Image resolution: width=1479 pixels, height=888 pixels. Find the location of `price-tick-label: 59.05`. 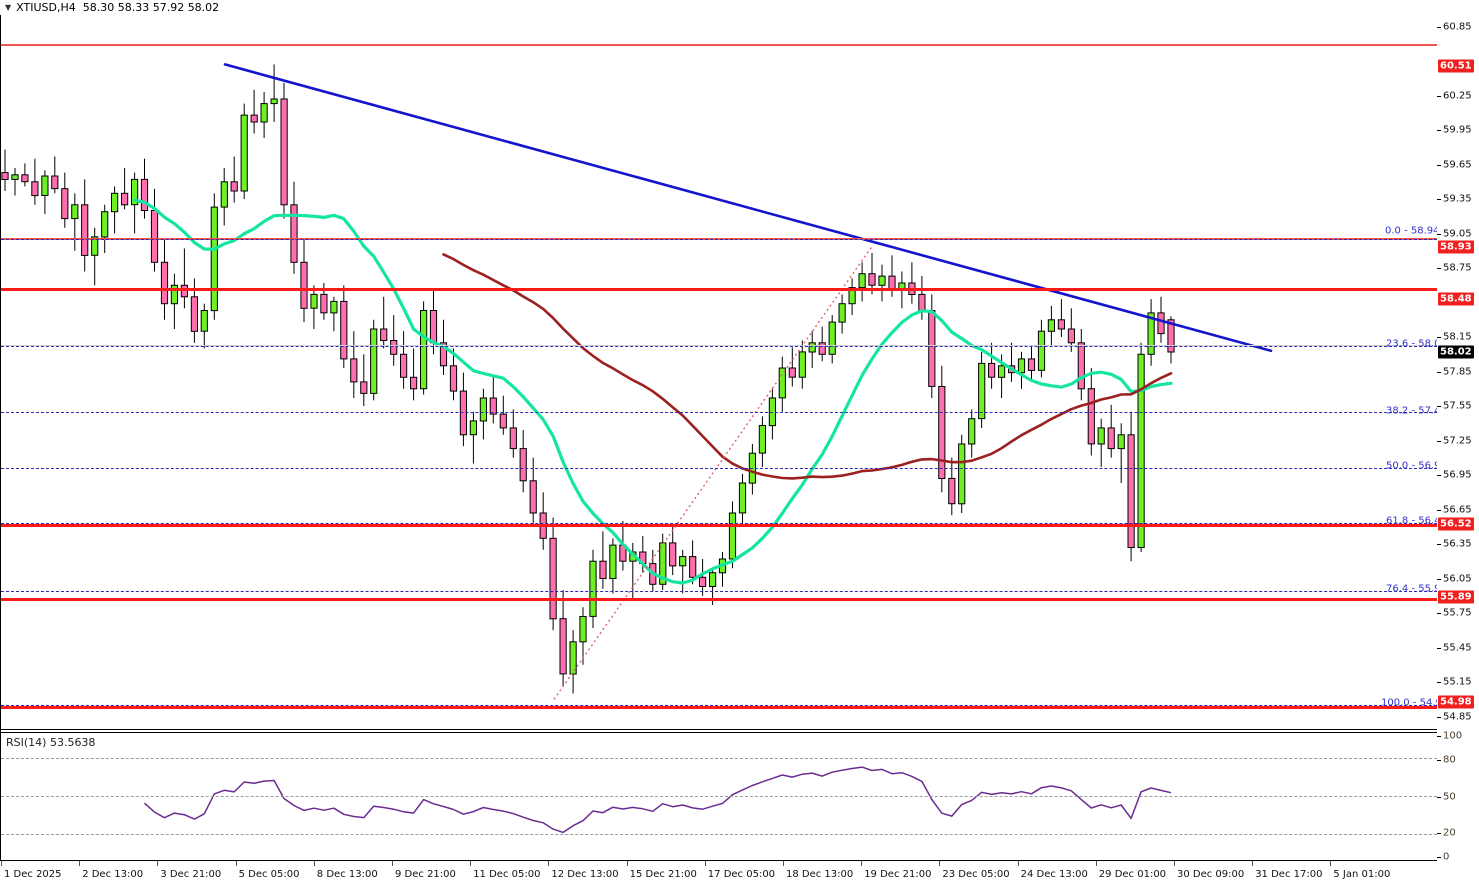

price-tick-label: 59.05 is located at coordinates (1457, 233).